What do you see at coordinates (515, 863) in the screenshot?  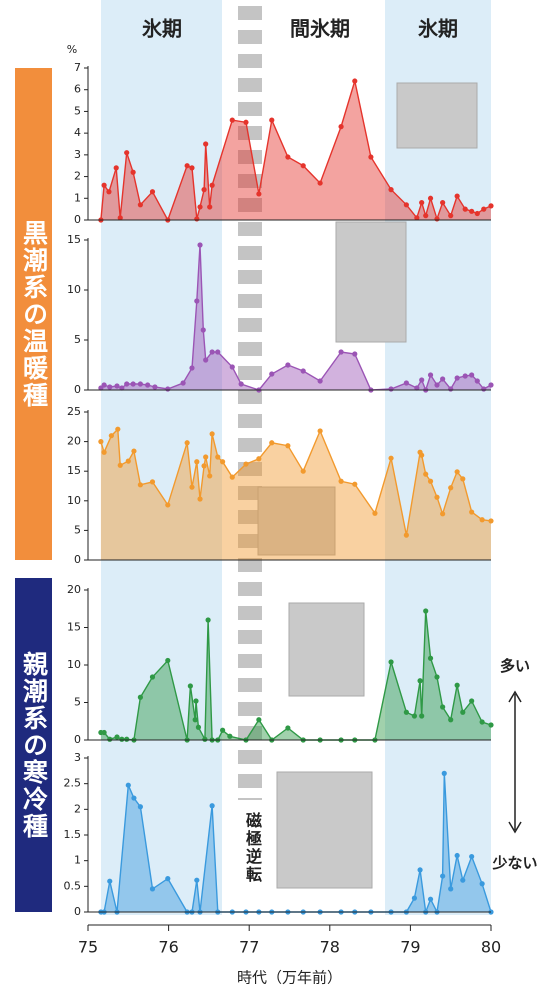 I see `abundance-label: 少ない` at bounding box center [515, 863].